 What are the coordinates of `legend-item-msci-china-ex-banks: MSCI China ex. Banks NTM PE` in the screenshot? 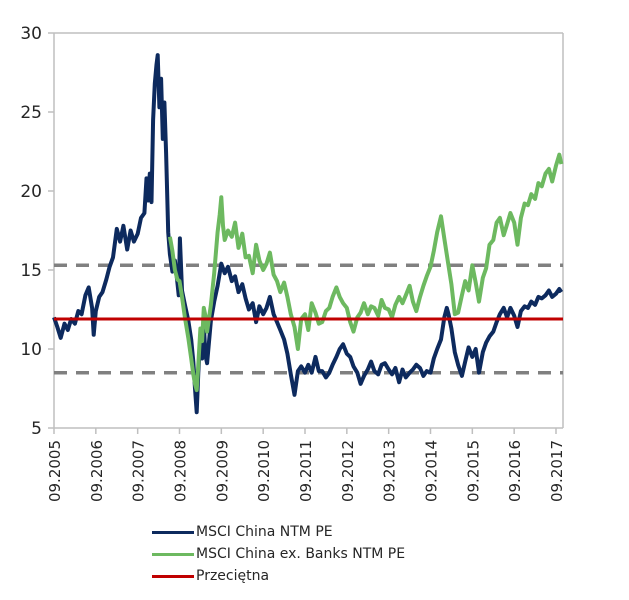 It's located at (278, 554).